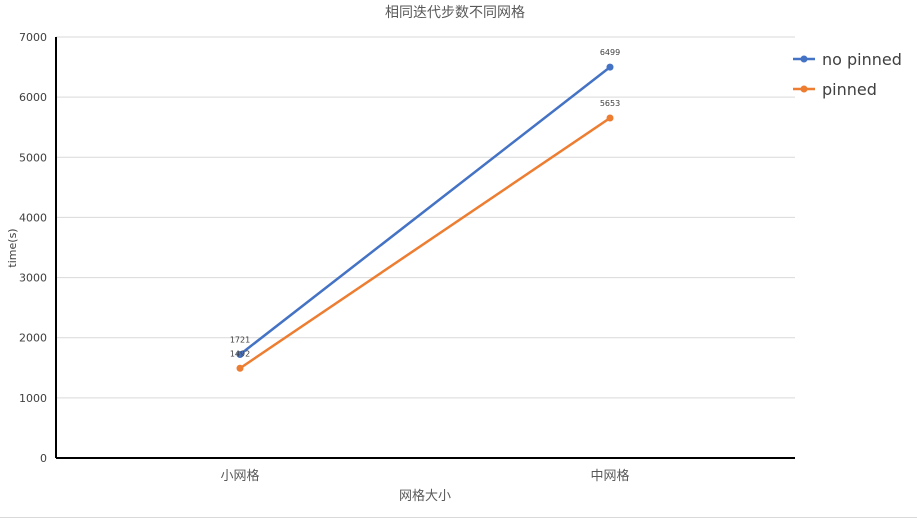 This screenshot has width=917, height=524. What do you see at coordinates (458, 517) in the screenshot?
I see `bottom-divider` at bounding box center [458, 517].